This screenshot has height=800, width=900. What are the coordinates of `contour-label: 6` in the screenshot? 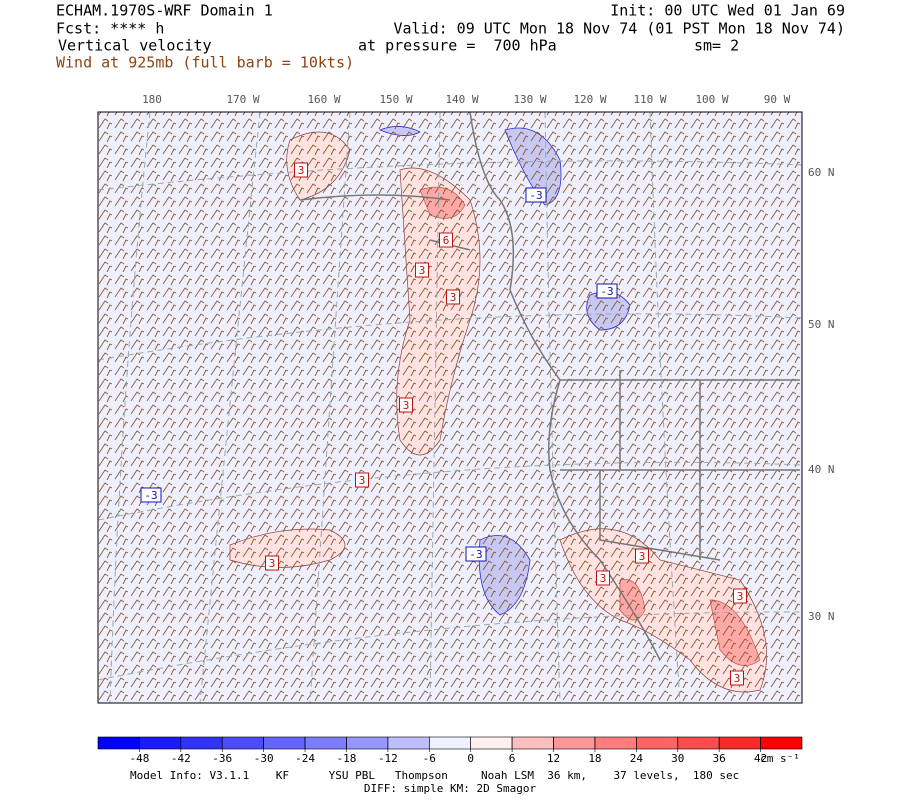 It's located at (446, 240).